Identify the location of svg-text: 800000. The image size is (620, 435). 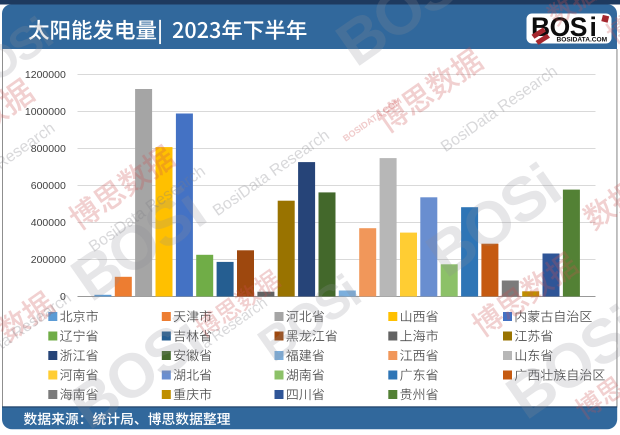
(48, 149).